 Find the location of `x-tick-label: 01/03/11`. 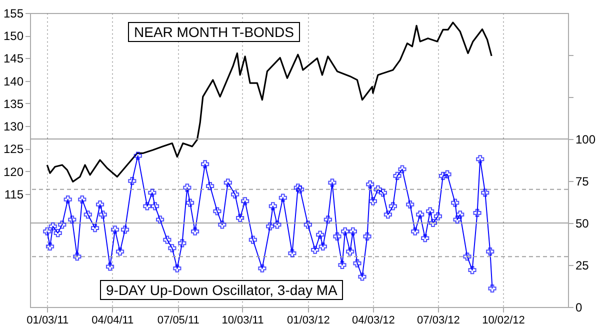

x-tick-label: 01/03/11 is located at coordinates (47, 320).